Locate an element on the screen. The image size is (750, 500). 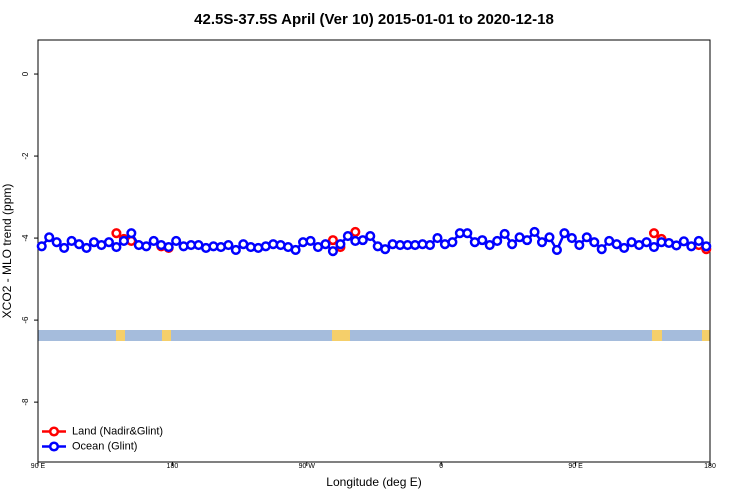
y-tick-label: -4 is located at coordinates (25, 238).